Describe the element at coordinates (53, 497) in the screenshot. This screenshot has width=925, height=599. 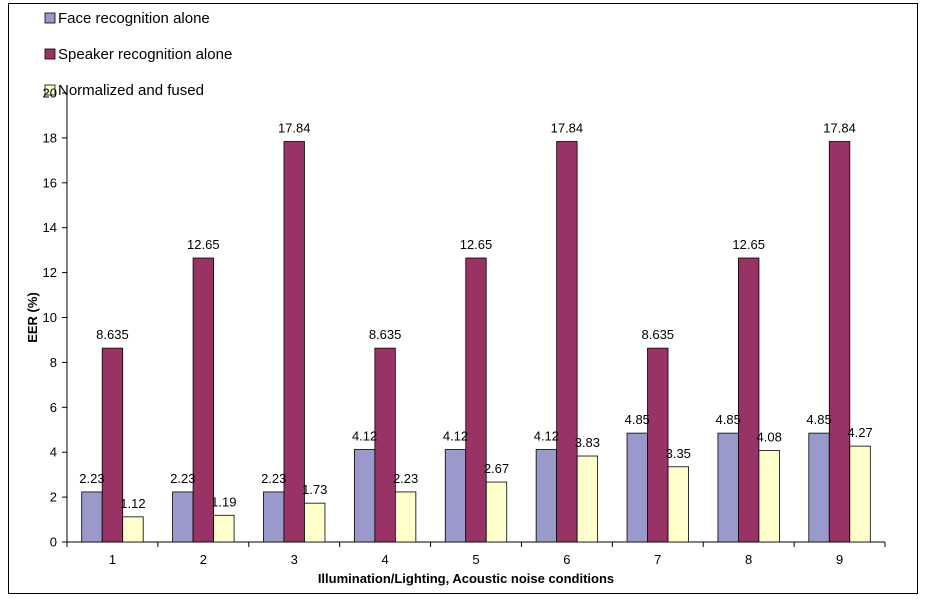
I see `y-tick-label: 2` at that location.